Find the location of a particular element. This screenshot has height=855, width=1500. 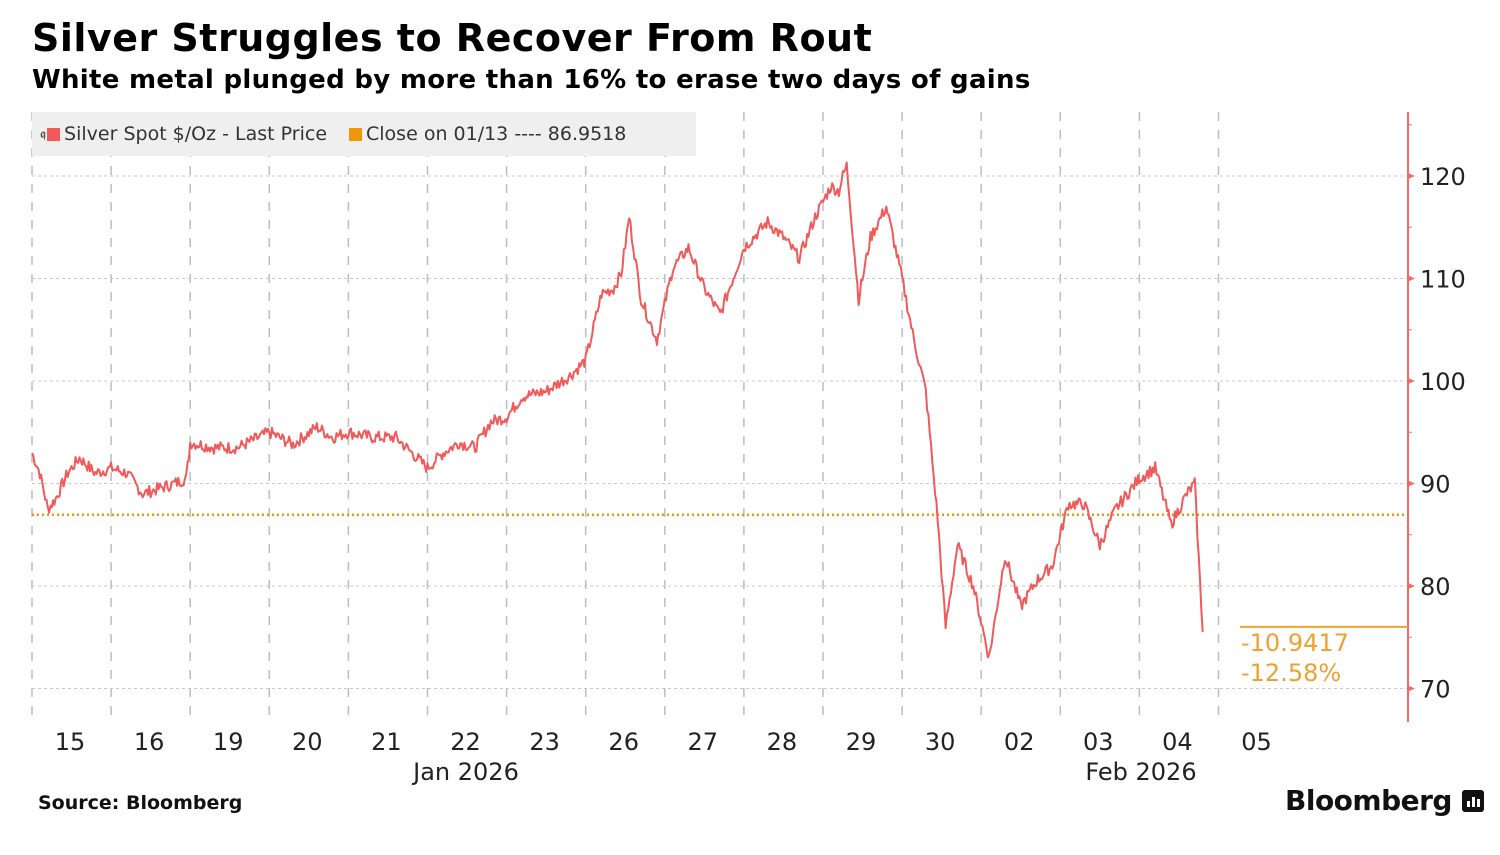

y-tick-label: 100 is located at coordinates (1443, 382).